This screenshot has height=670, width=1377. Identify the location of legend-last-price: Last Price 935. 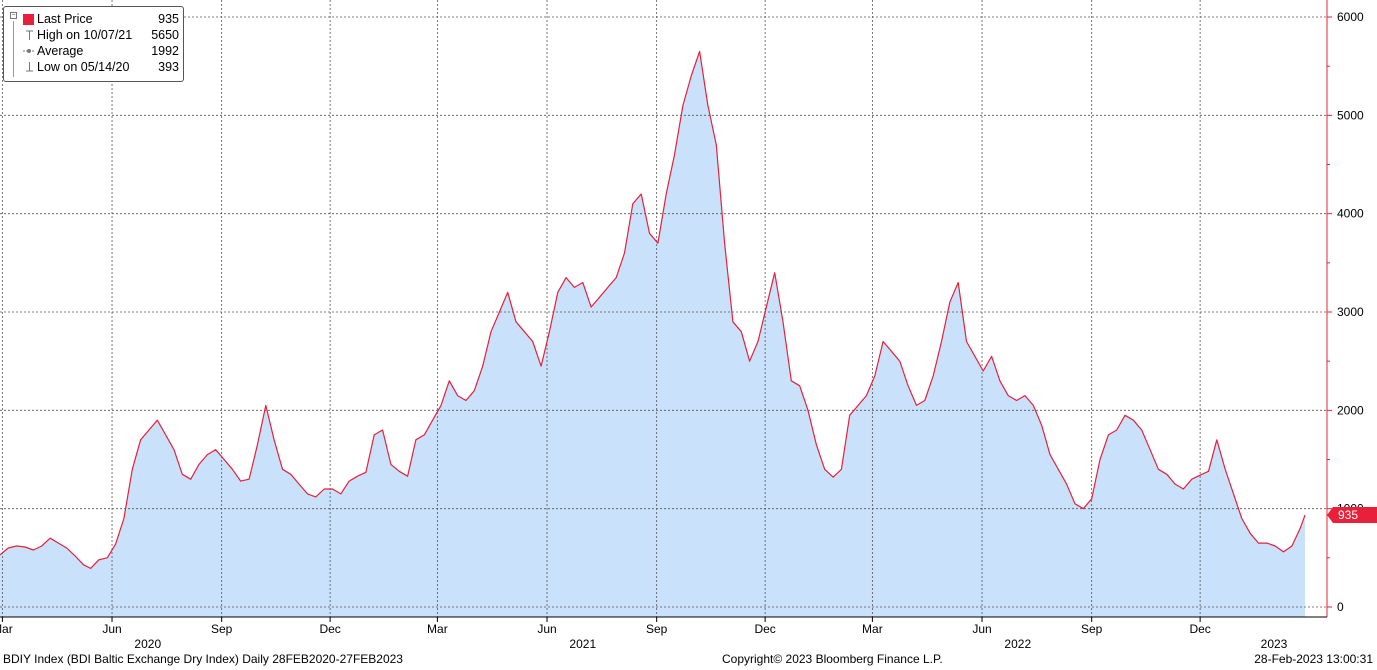
(94, 19).